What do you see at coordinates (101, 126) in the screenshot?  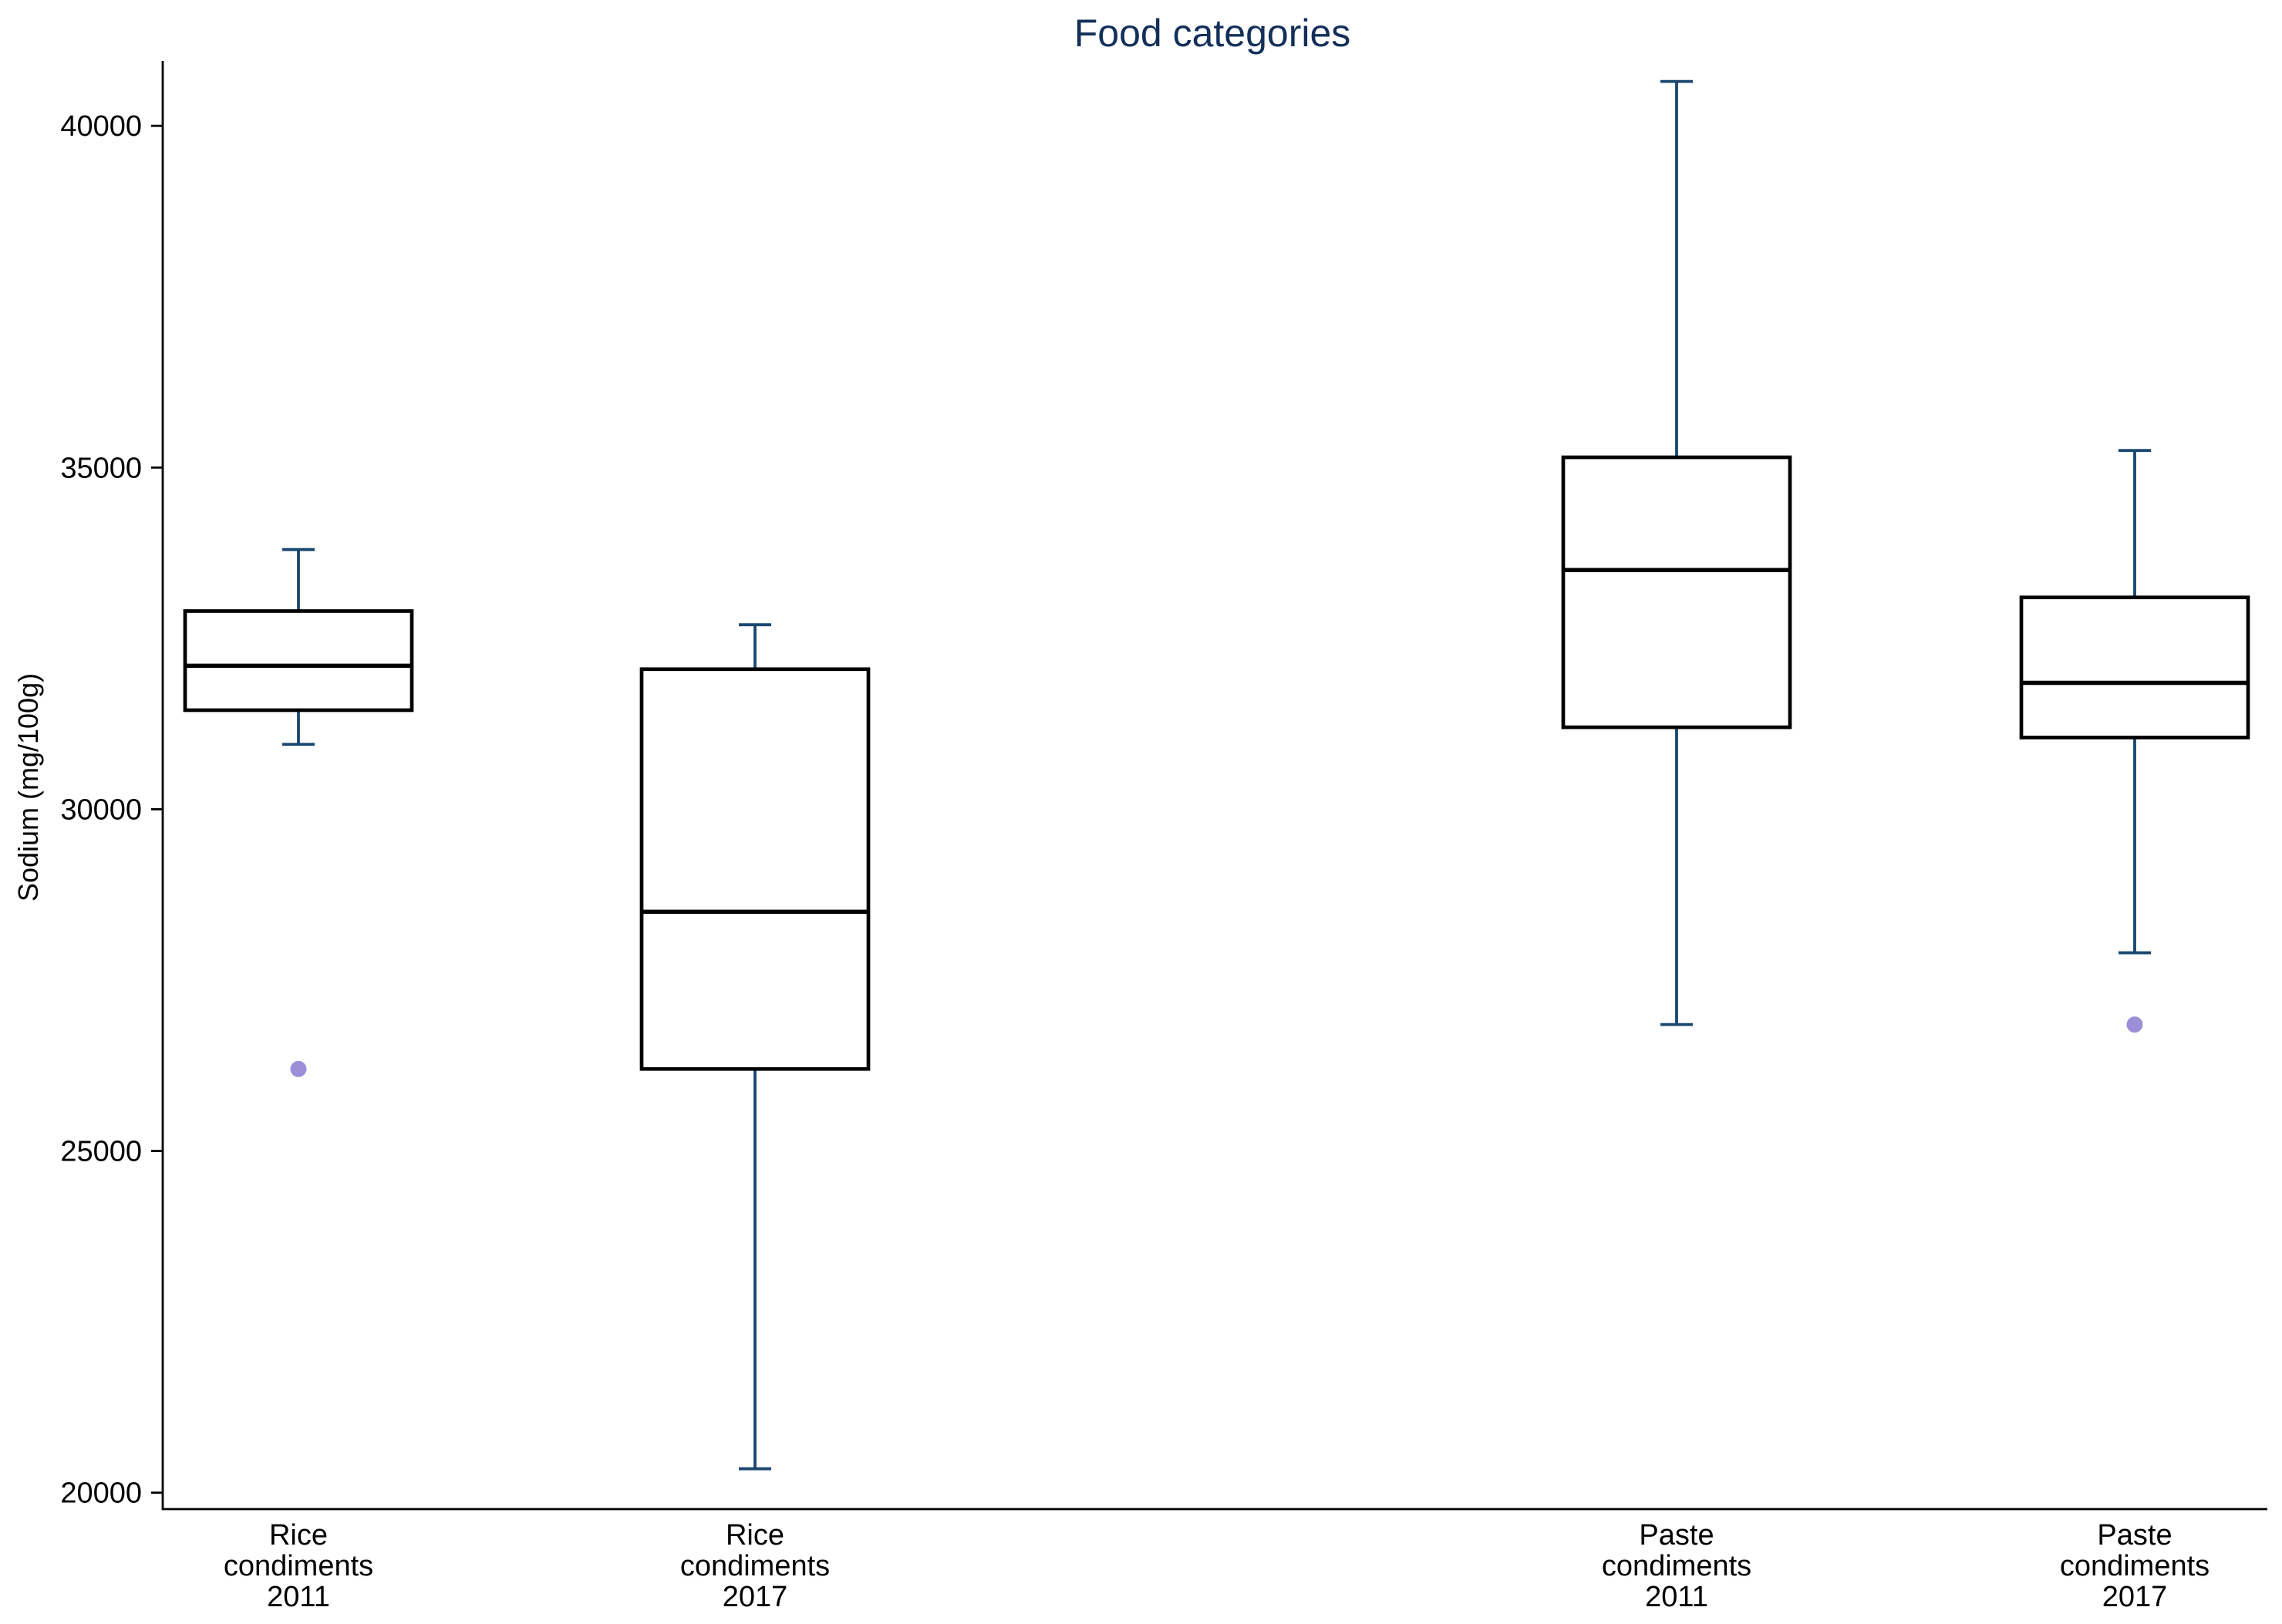 I see `y-tick-label: 40000` at bounding box center [101, 126].